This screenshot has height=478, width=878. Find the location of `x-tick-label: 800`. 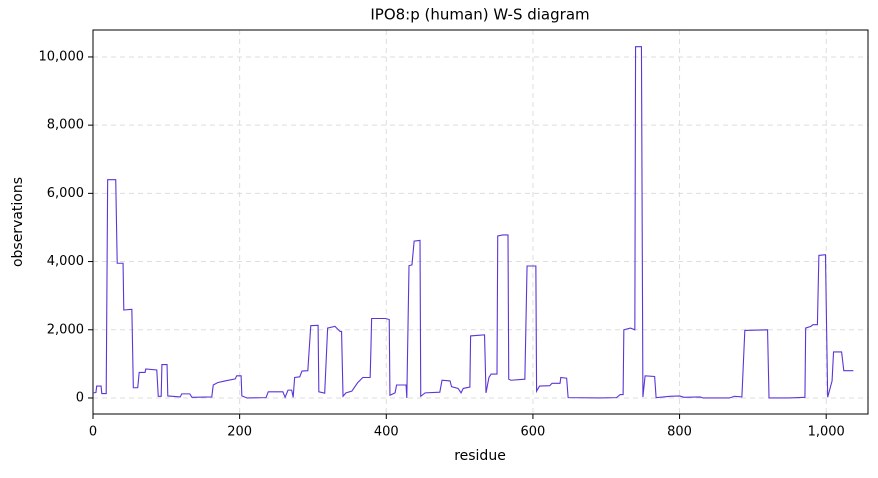

x-tick-label: 800 is located at coordinates (679, 432).